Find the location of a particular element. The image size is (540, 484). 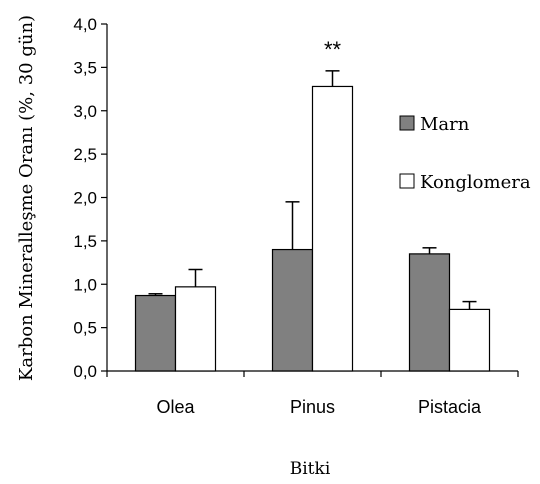

legend: Marn Konglomera is located at coordinates (465, 153).